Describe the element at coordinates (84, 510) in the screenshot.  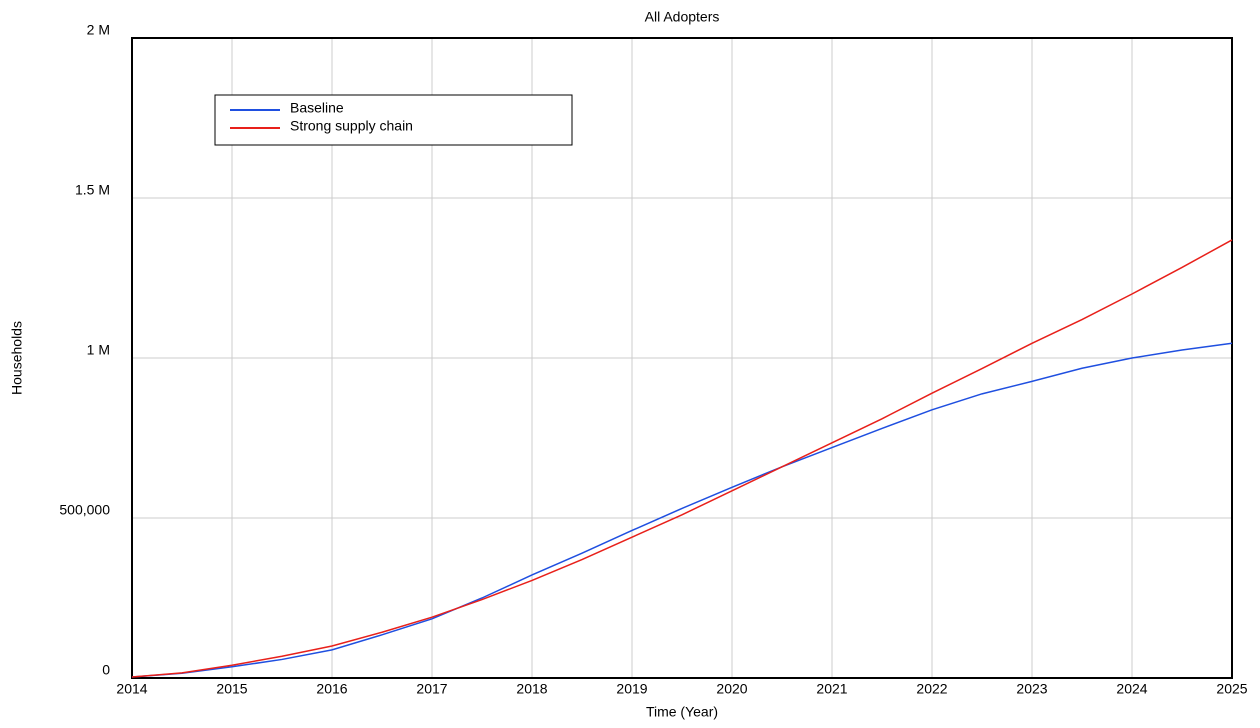
I see `y-tick-label: 500,000` at that location.